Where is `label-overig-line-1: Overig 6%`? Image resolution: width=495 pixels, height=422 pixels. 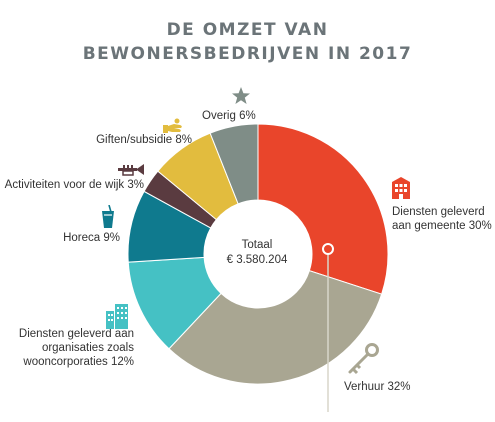 label-overig-line-1: Overig 6% is located at coordinates (229, 116).